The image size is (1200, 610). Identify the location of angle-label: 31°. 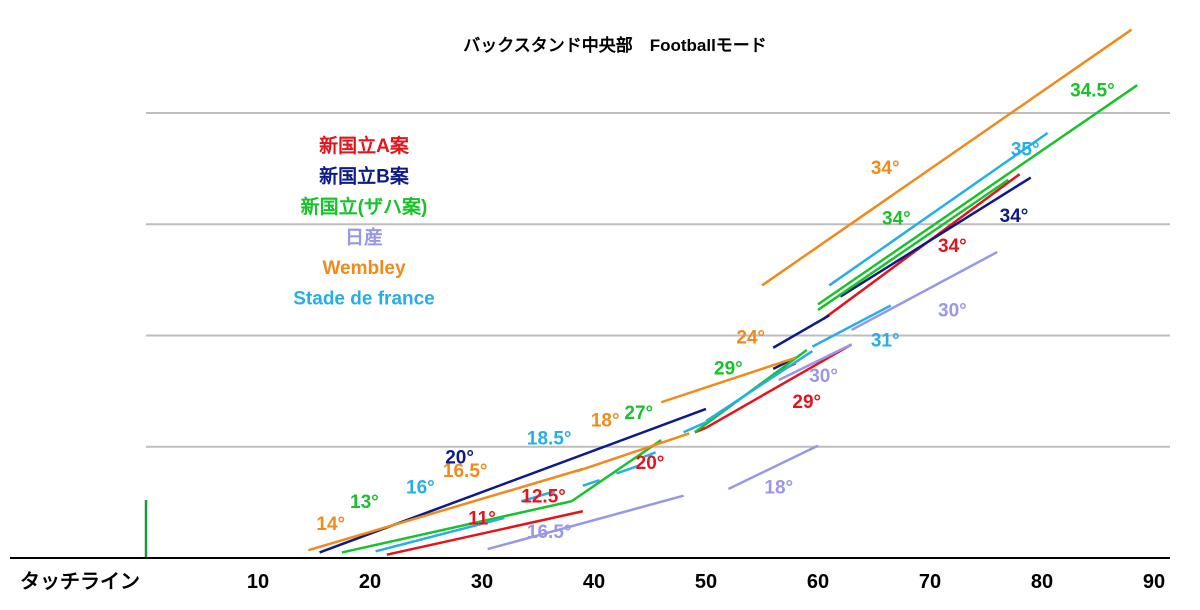
(885, 341).